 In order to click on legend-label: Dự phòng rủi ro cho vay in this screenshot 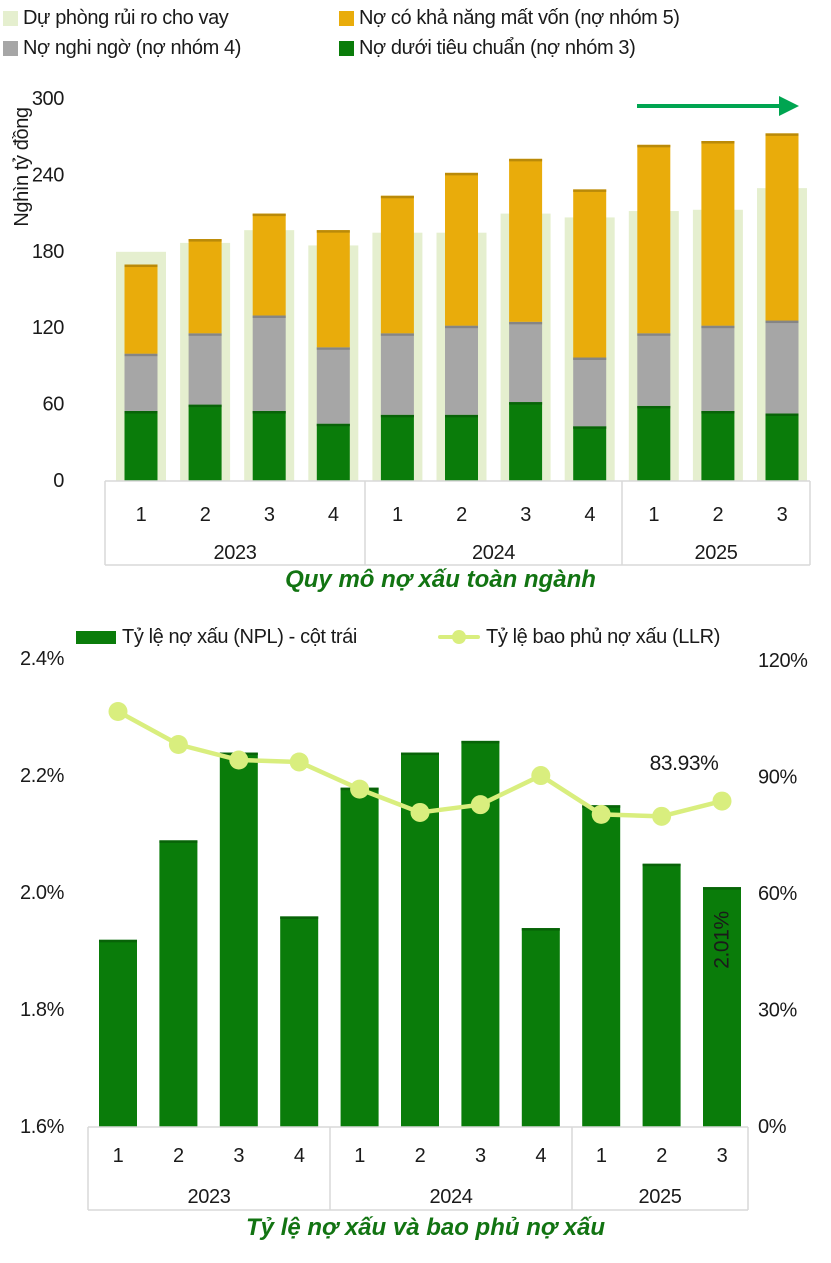, I will do `click(126, 17)`.